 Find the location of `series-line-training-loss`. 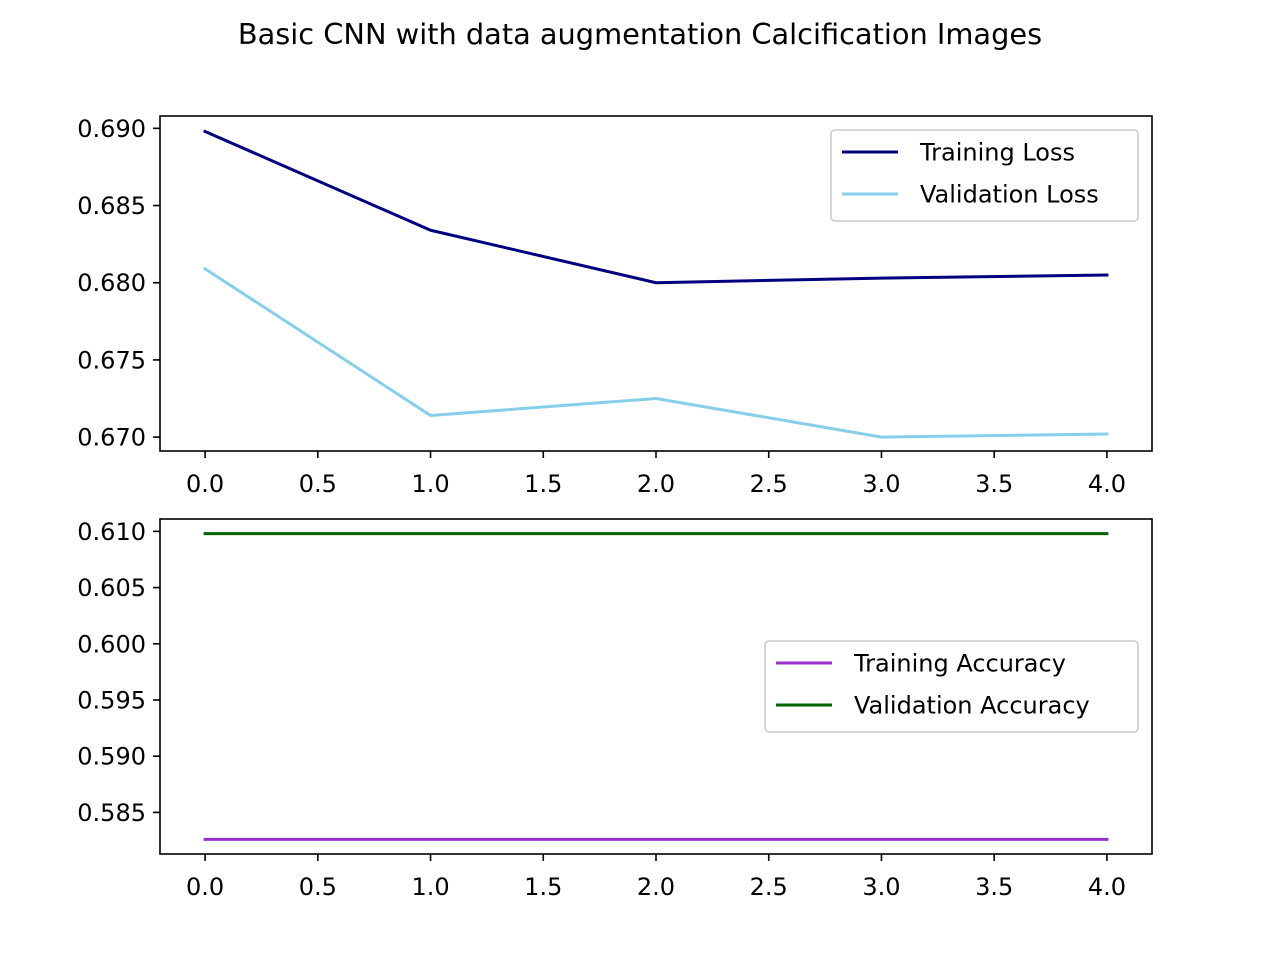

series-line-training-loss is located at coordinates (656, 207).